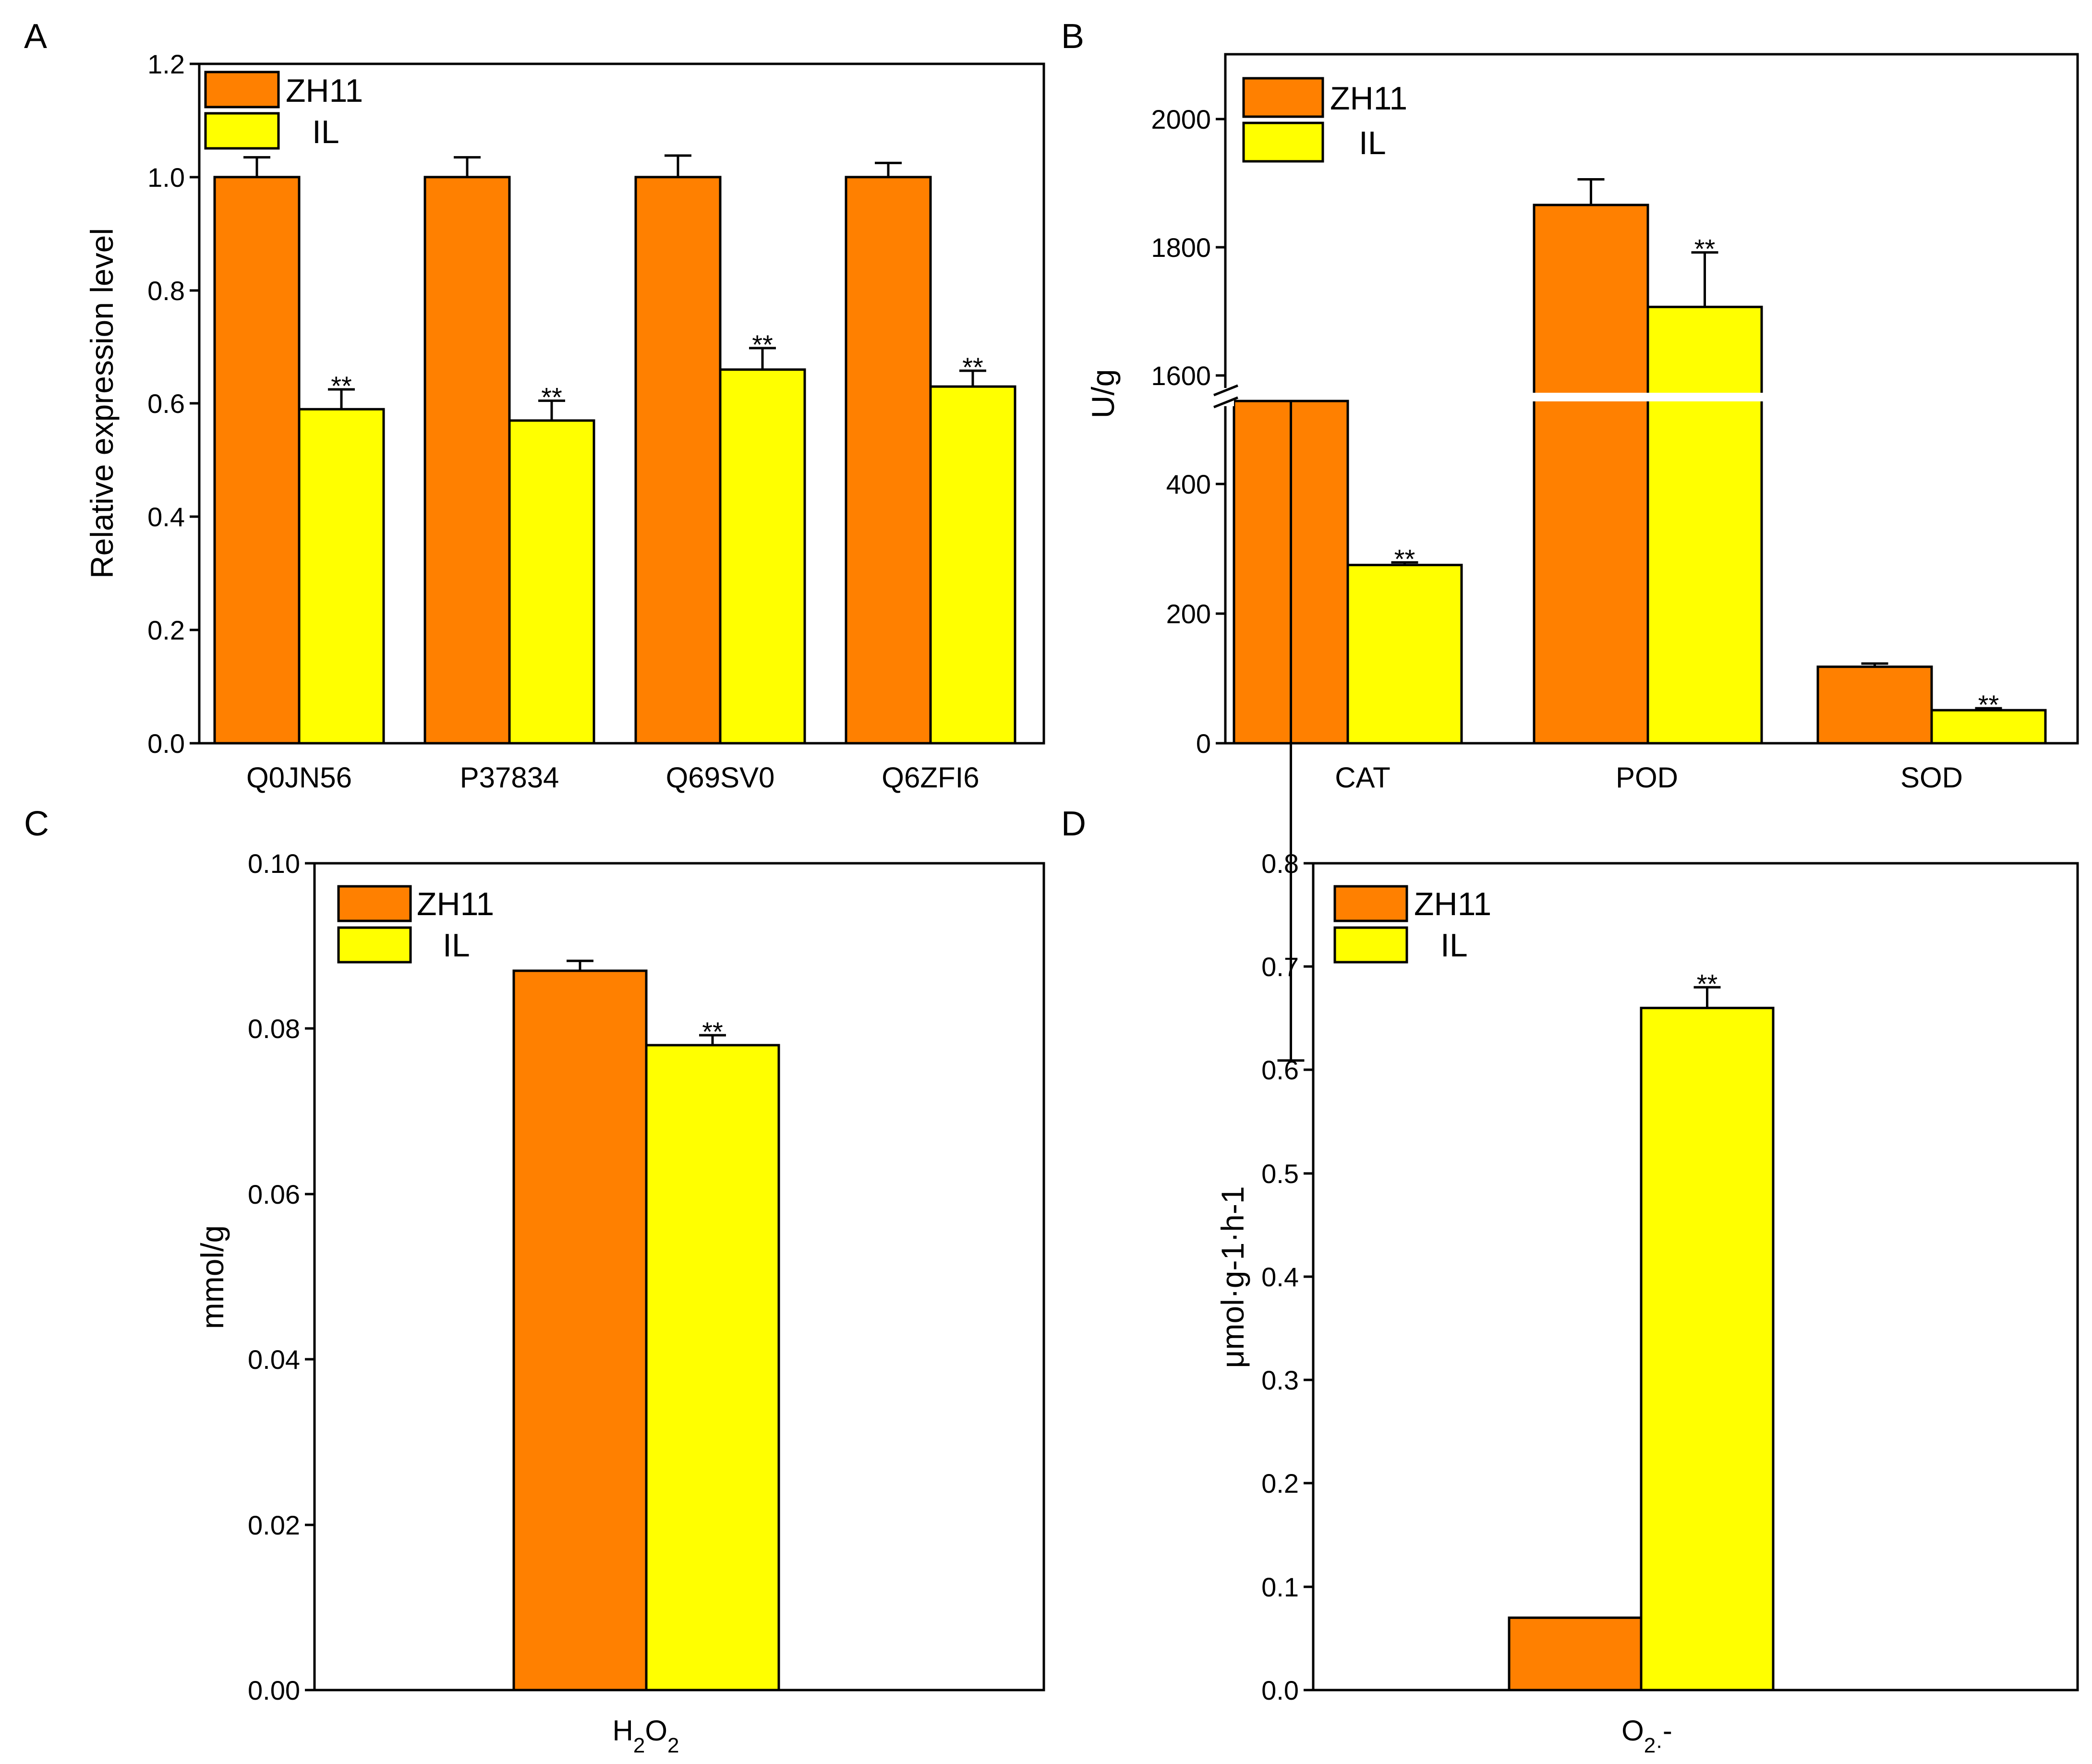  I want to click on panel-b-y-tick-label: 2000, so click(1181, 119).